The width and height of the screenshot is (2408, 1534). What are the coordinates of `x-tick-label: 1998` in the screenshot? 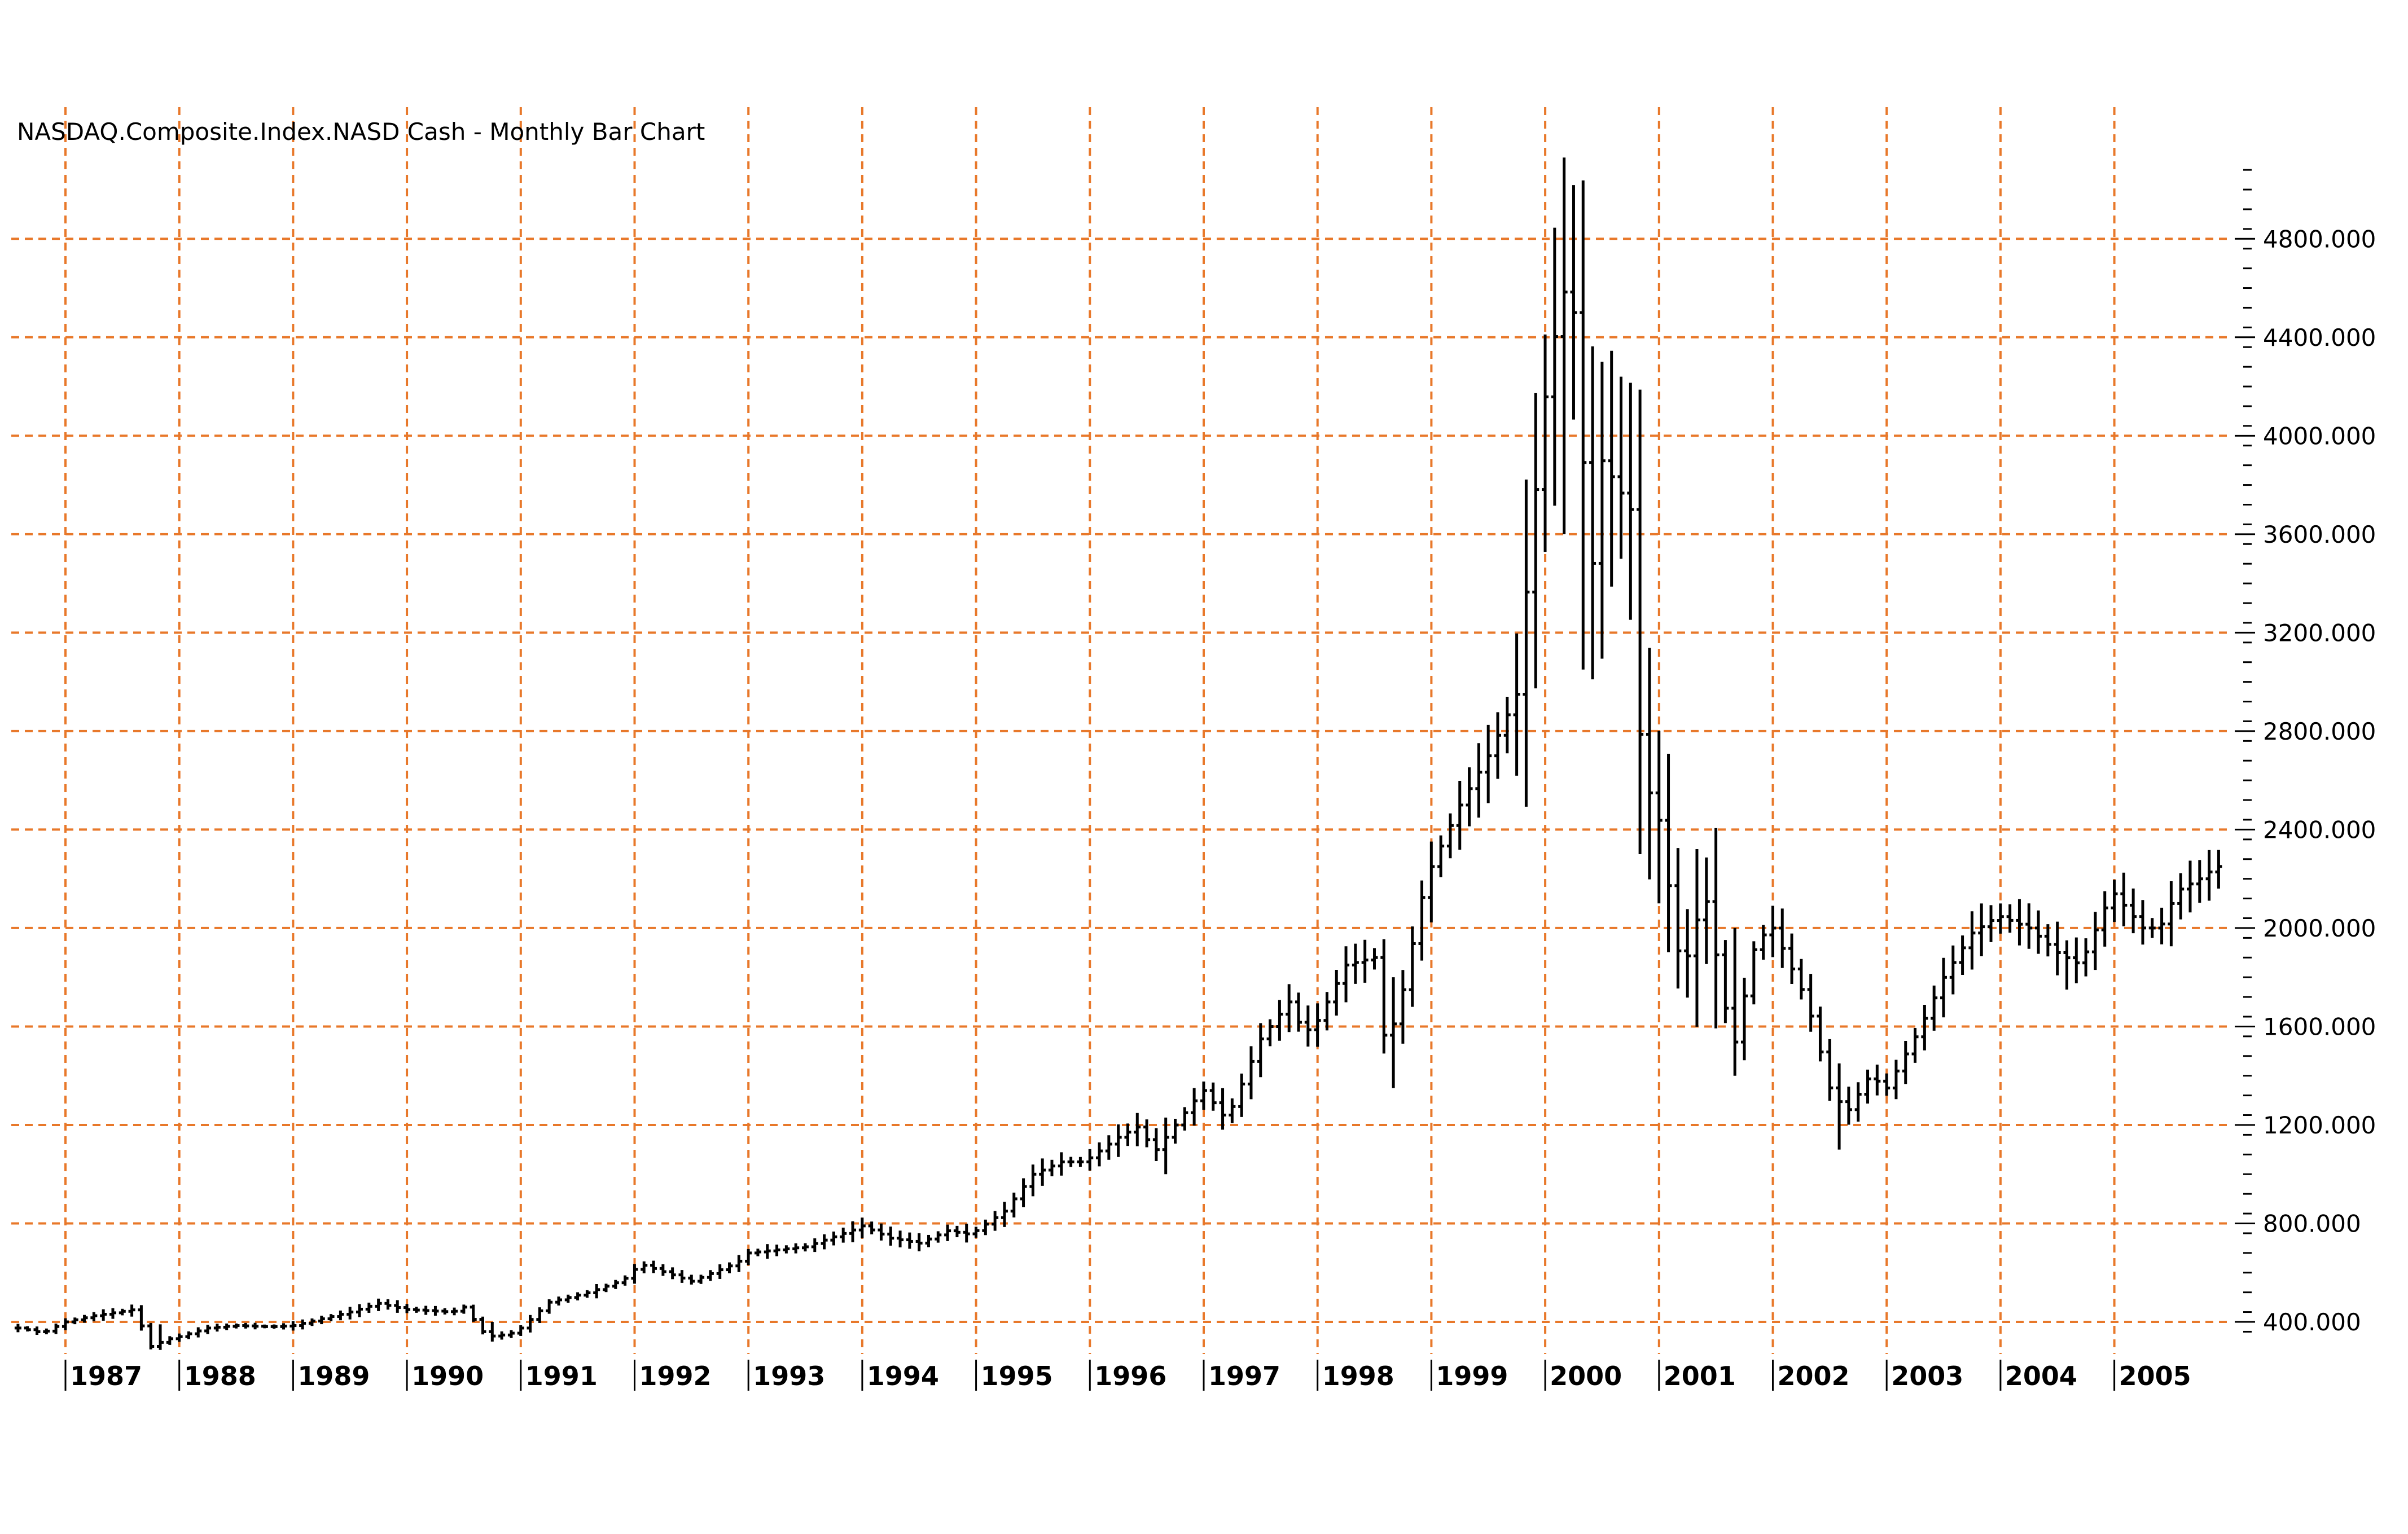 It's located at (1358, 1376).